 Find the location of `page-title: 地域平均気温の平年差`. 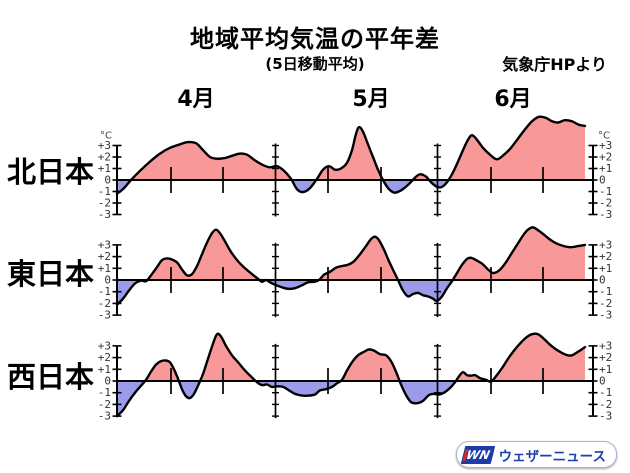

page-title: 地域平均気温の平年差 is located at coordinates (315, 39).